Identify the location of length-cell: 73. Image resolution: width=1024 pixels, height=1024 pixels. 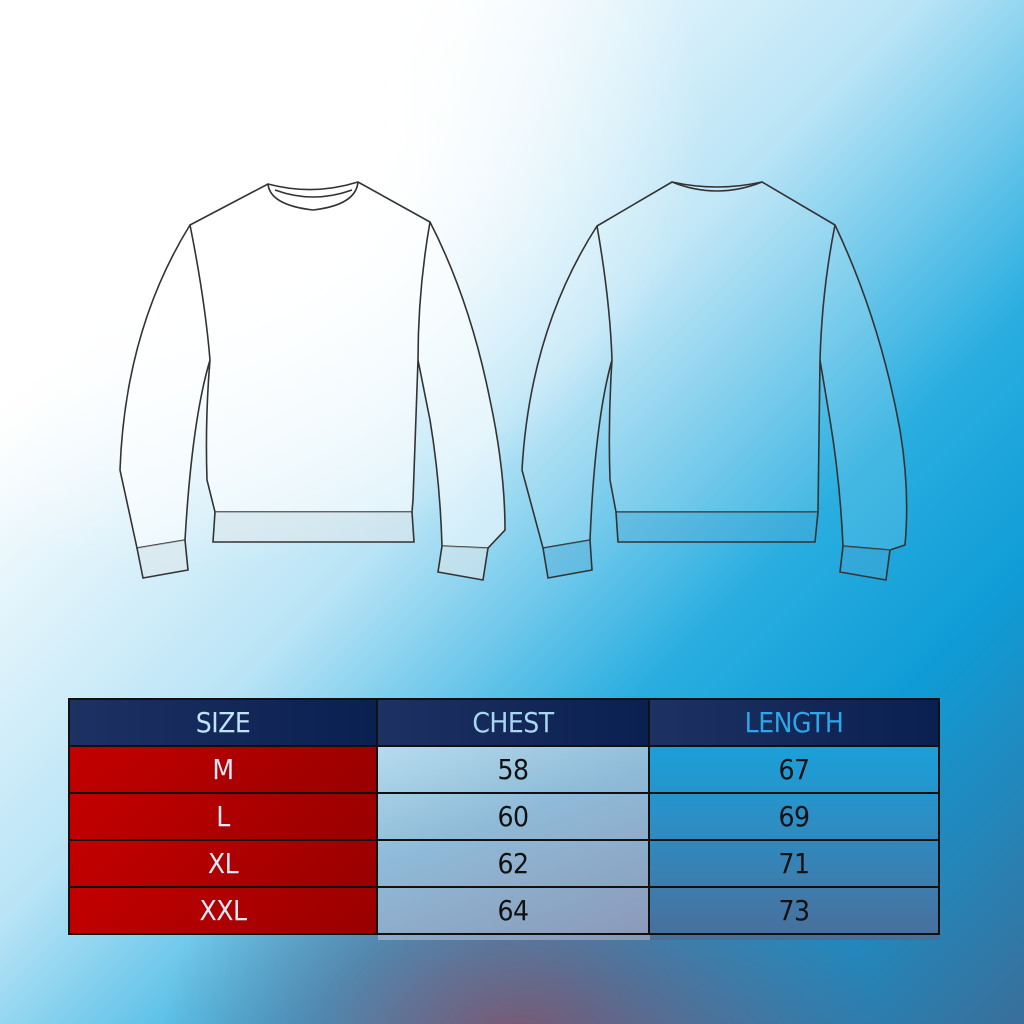
(794, 910).